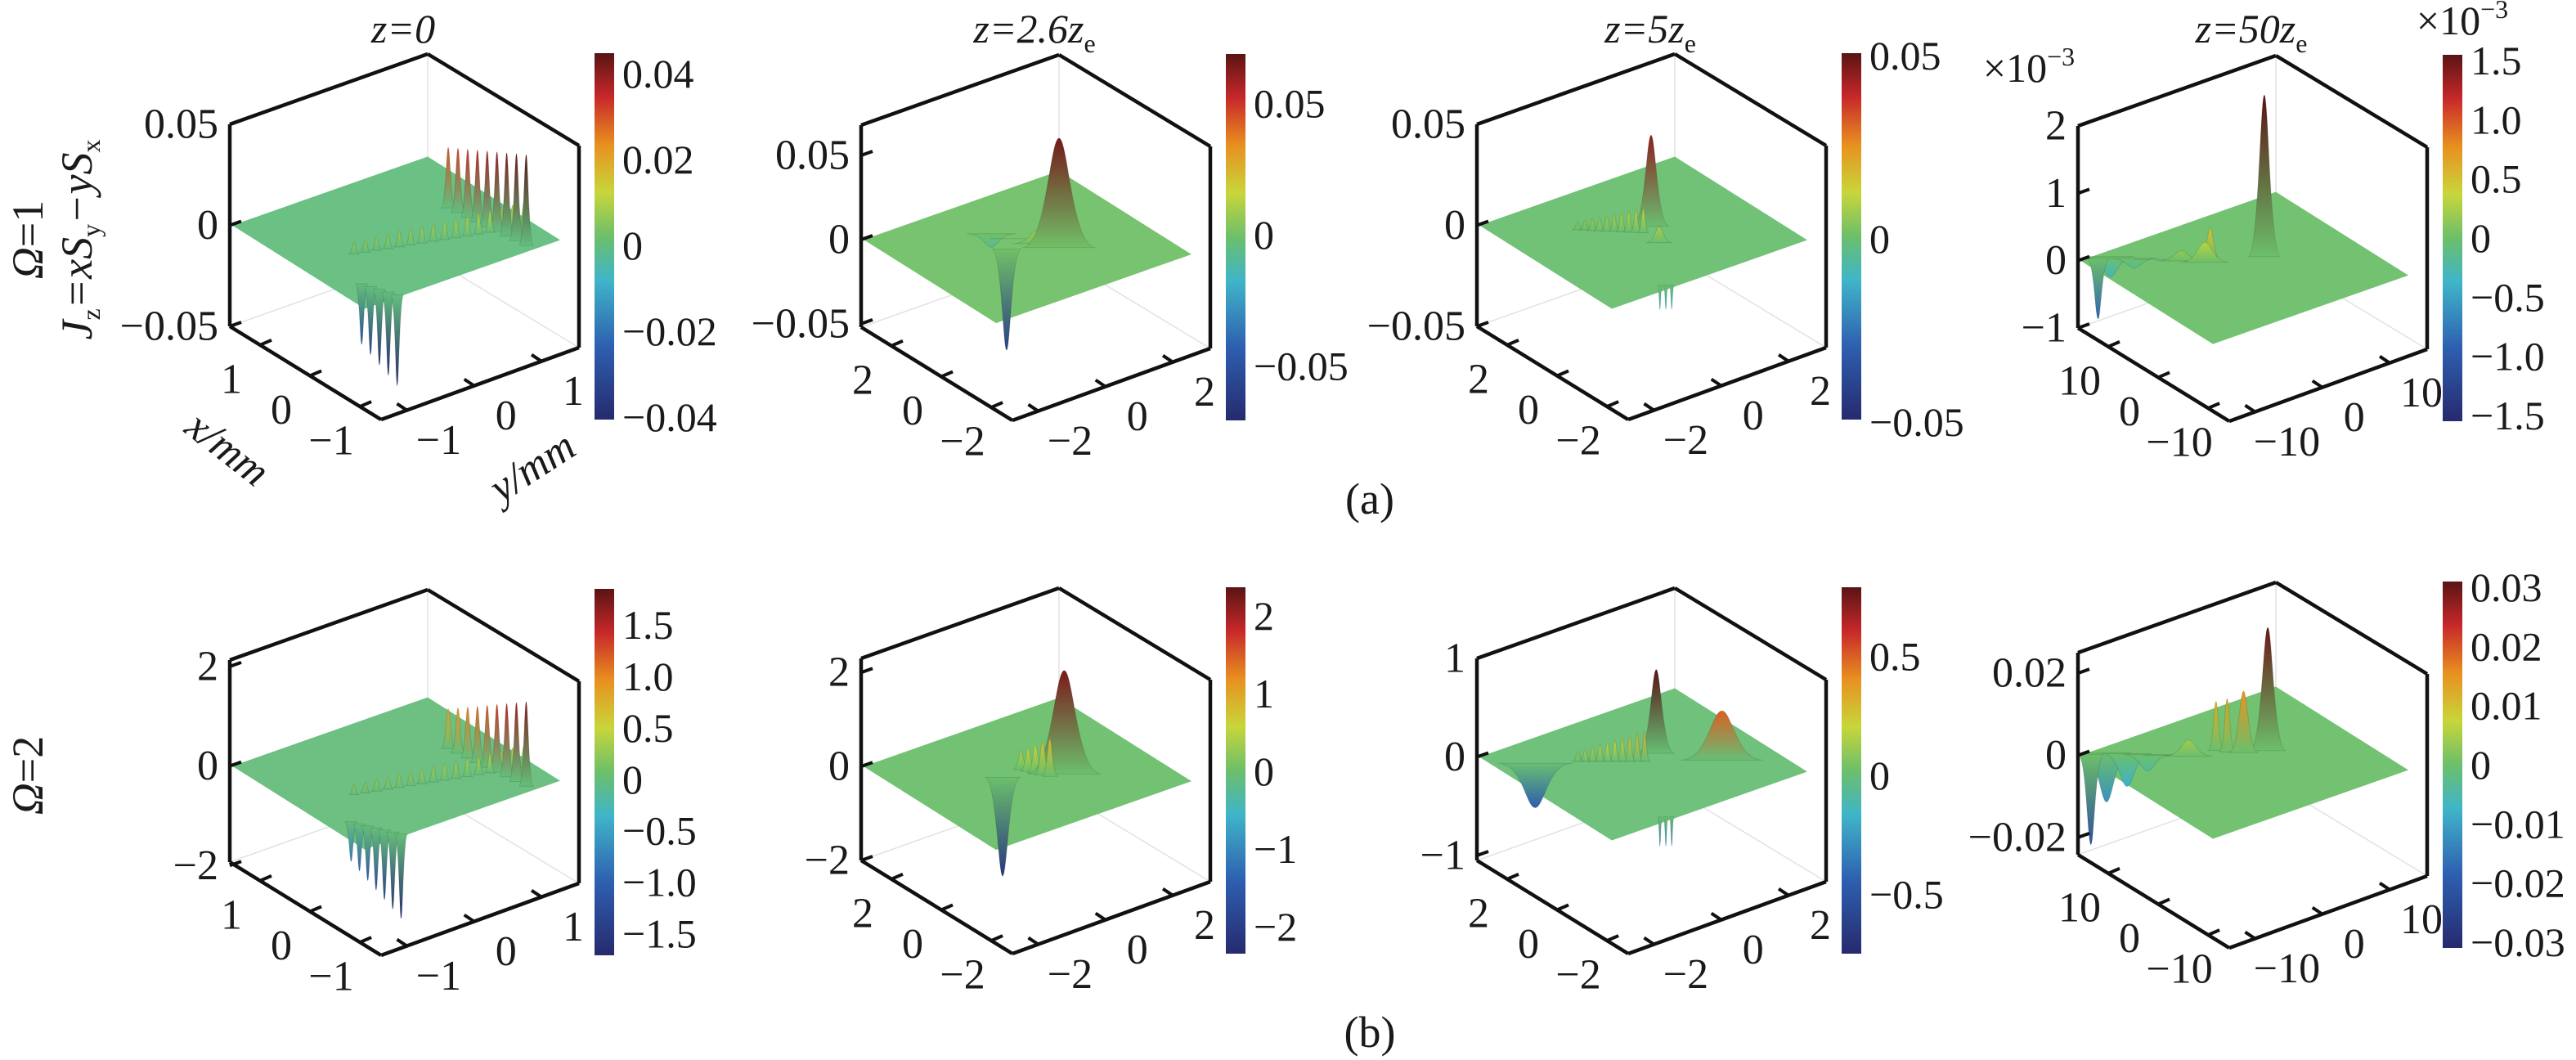 This screenshot has height=1060, width=2576. I want to click on colorbar-tick-label: 1.5, so click(2496, 60).